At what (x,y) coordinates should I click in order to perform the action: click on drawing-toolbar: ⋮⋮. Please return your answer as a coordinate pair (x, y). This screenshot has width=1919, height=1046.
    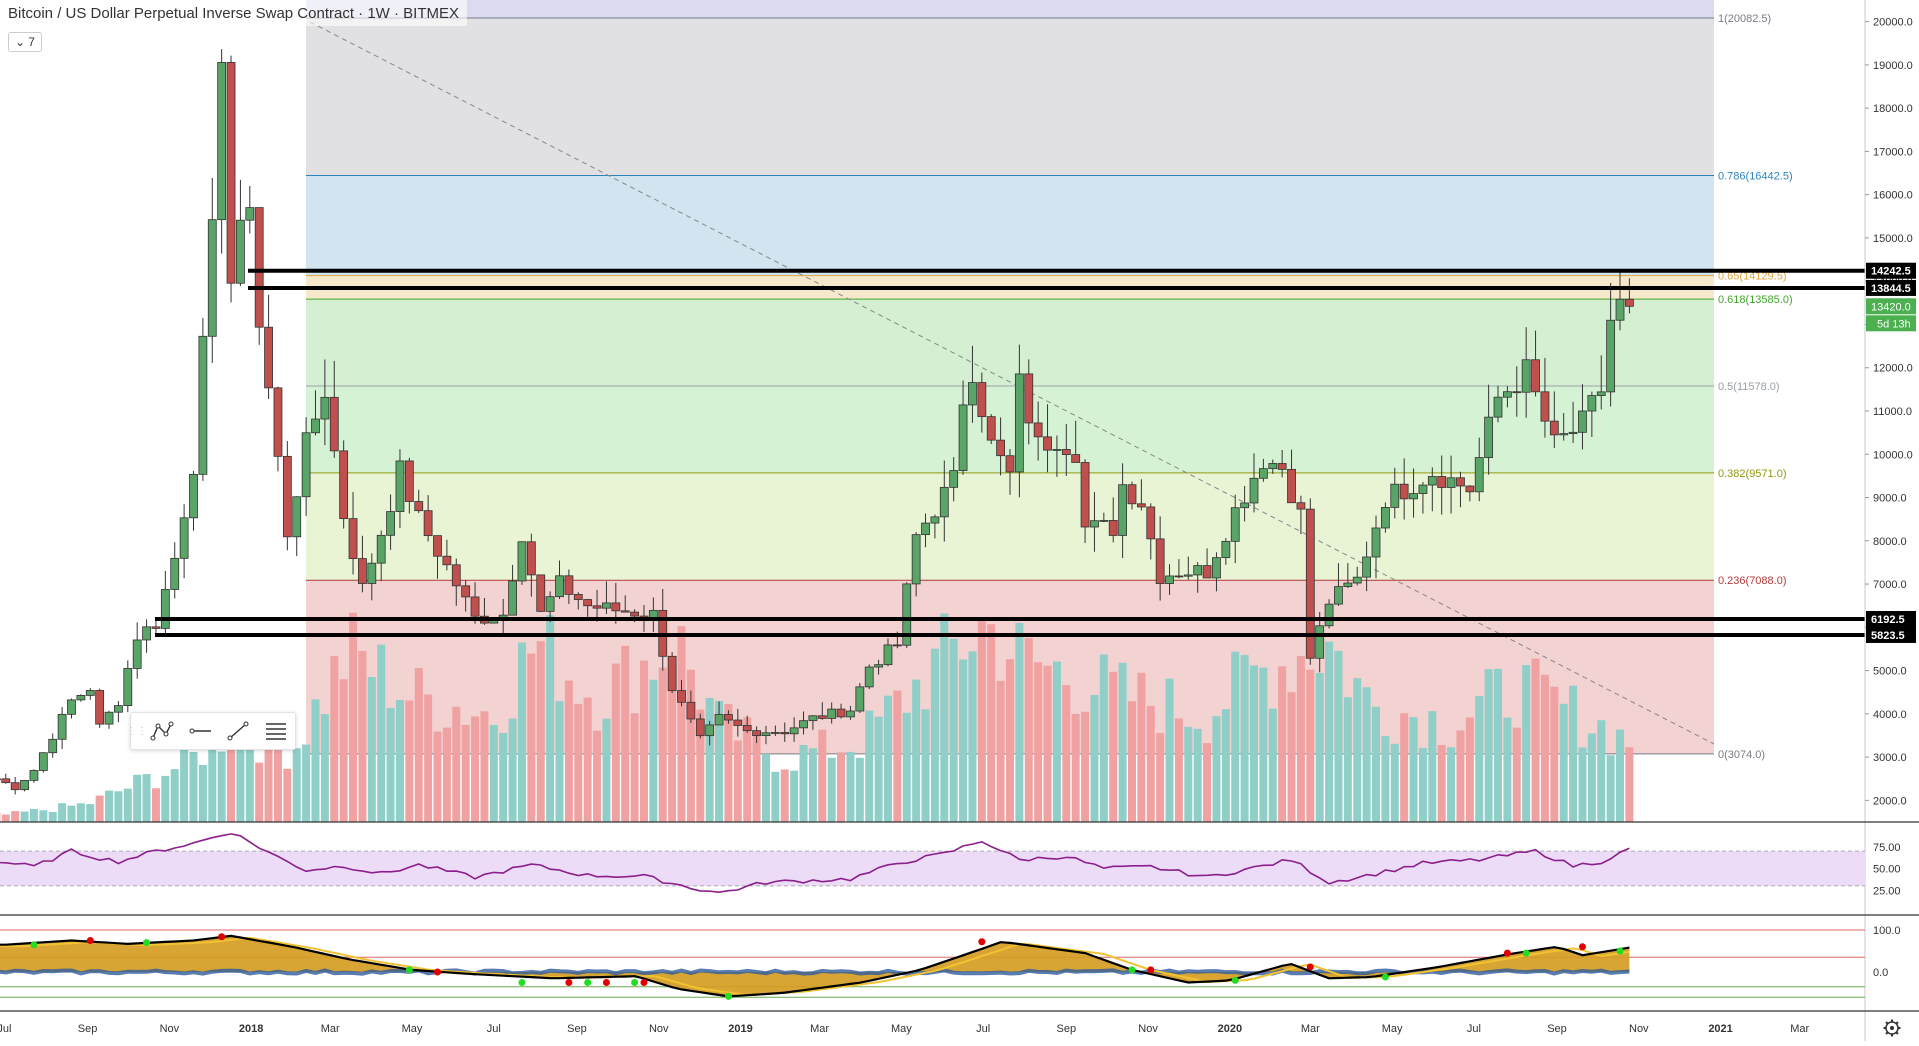
    Looking at the image, I should click on (213, 731).